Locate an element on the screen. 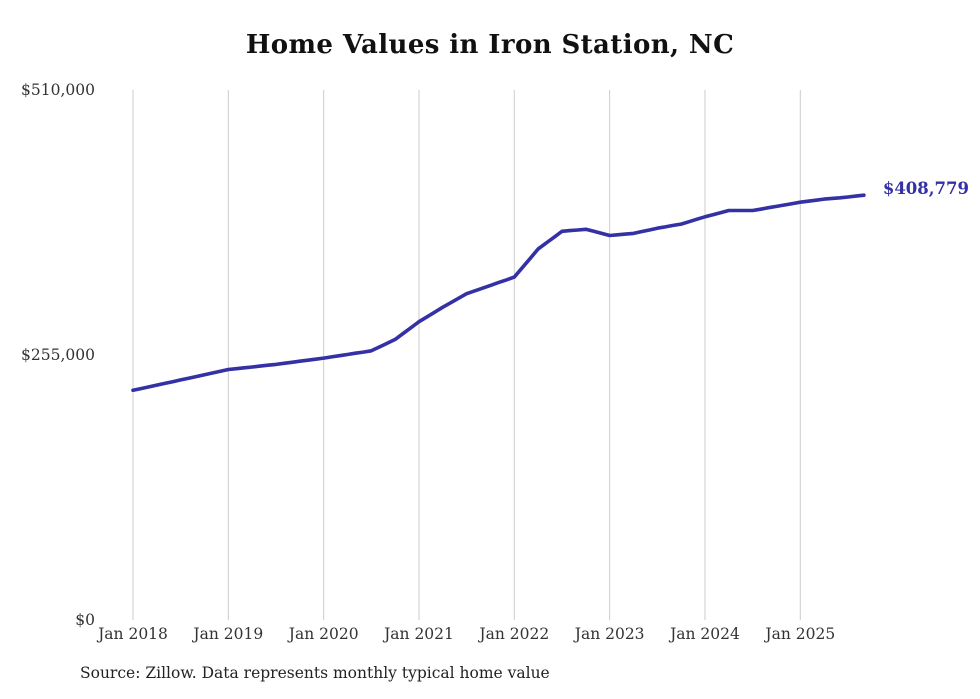 Image resolution: width=980 pixels, height=699 pixels. x-tick-label: Jan 2024 is located at coordinates (704, 634).